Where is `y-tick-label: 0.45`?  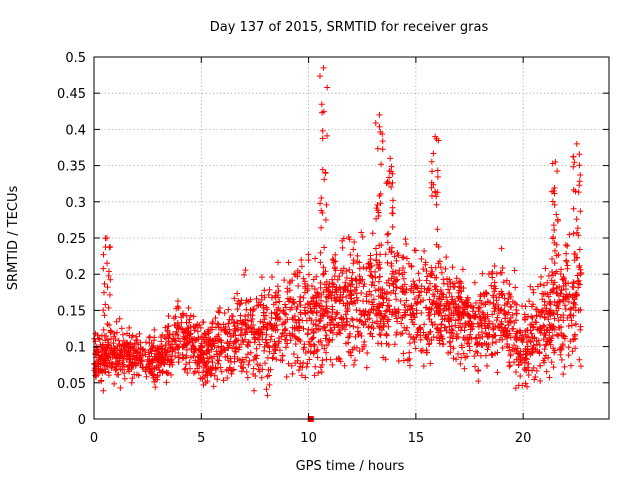 y-tick-label: 0.45 is located at coordinates (71, 94).